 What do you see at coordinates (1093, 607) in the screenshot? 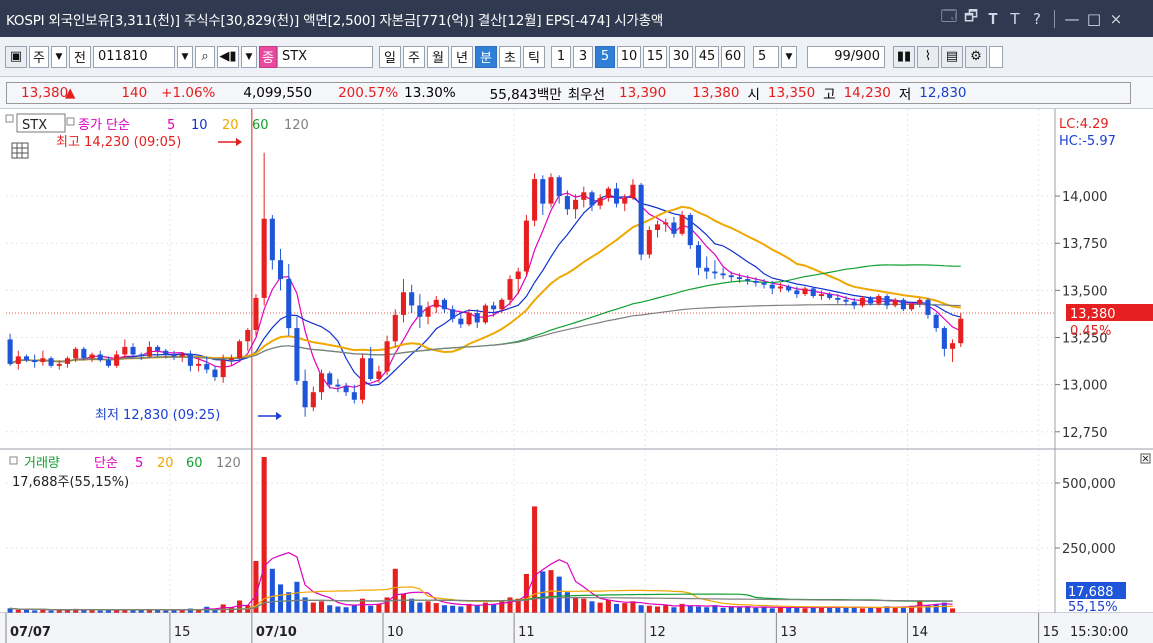
I see `current-volume-pct-label: 55,15%` at bounding box center [1093, 607].